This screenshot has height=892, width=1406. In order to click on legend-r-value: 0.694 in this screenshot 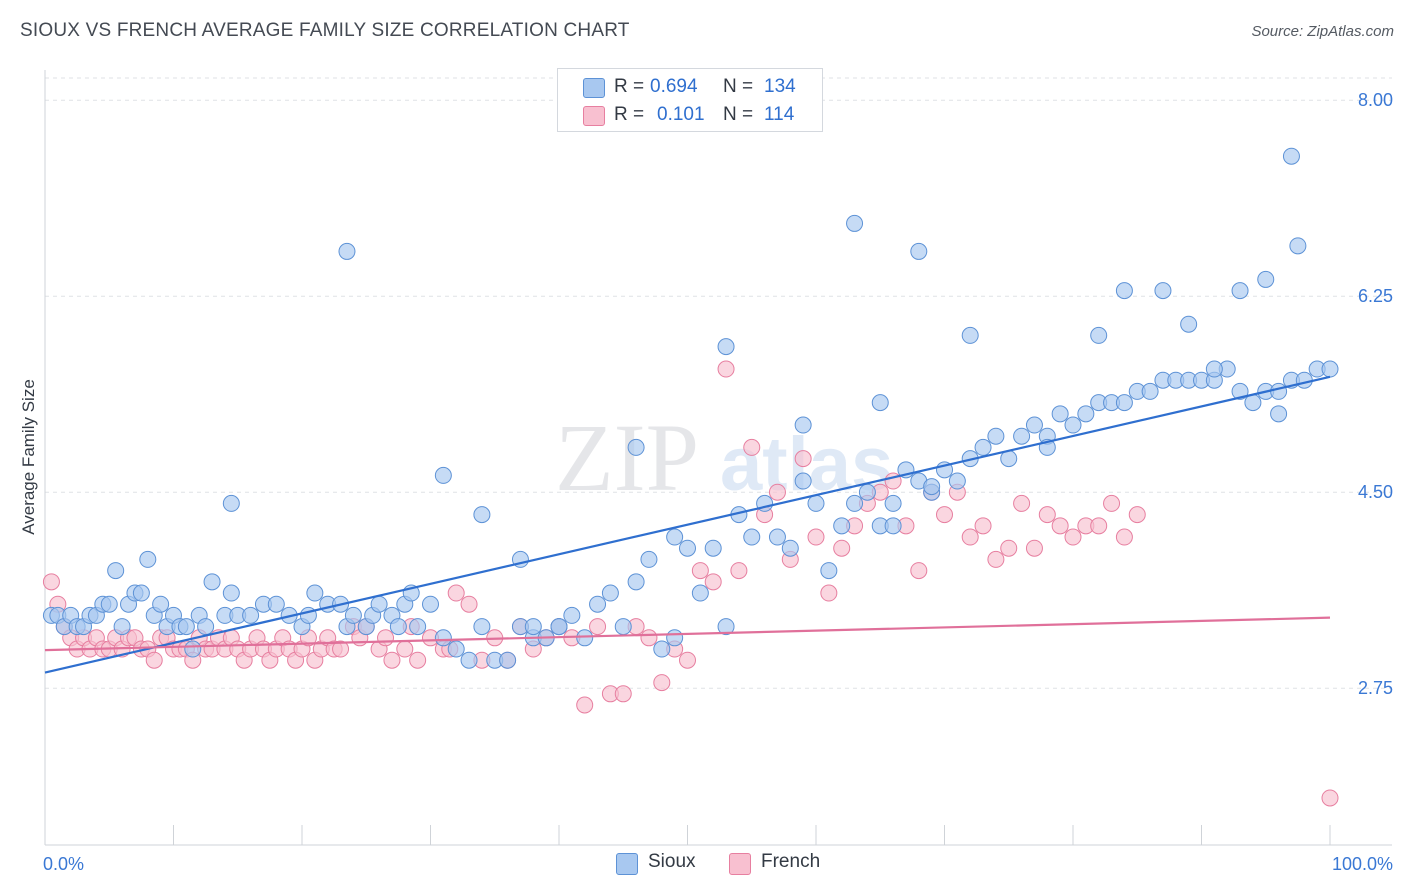, I will do `click(674, 86)`.